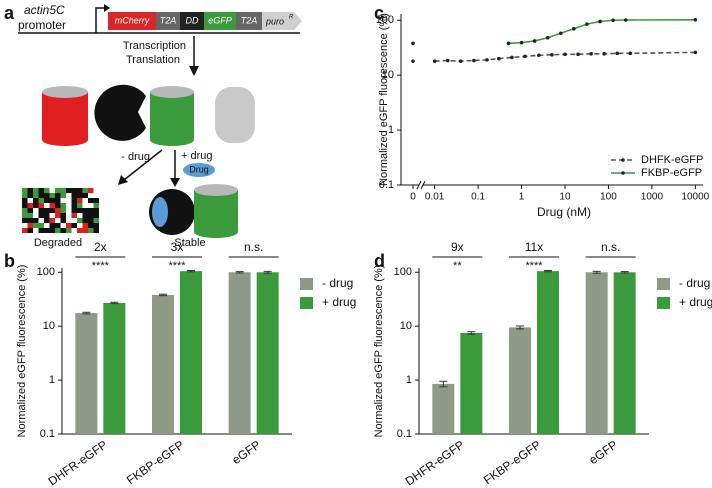 This screenshot has height=488, width=712. Describe the element at coordinates (695, 302) in the screenshot. I see `legend-label: + drug` at that location.